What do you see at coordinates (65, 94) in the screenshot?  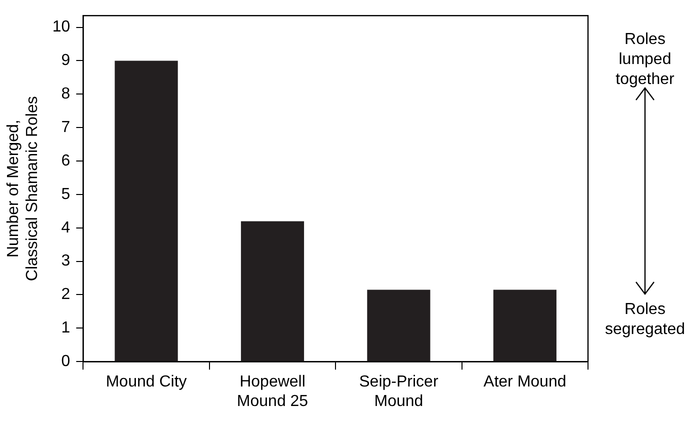 I see `y-tick-label: 8` at bounding box center [65, 94].